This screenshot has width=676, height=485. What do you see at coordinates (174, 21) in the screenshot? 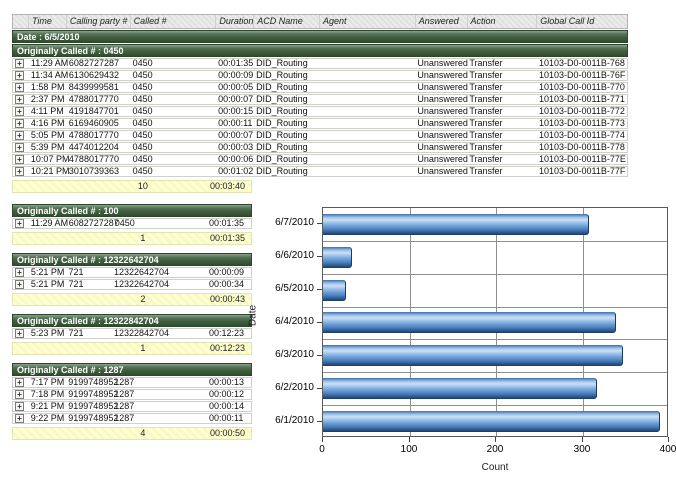
I see `column-header-called: Called #` at bounding box center [174, 21].